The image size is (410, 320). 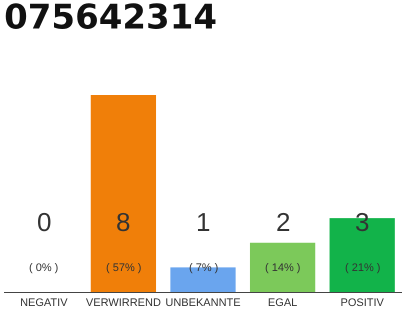 I want to click on x-tick-label: EGAL, so click(x=283, y=303).